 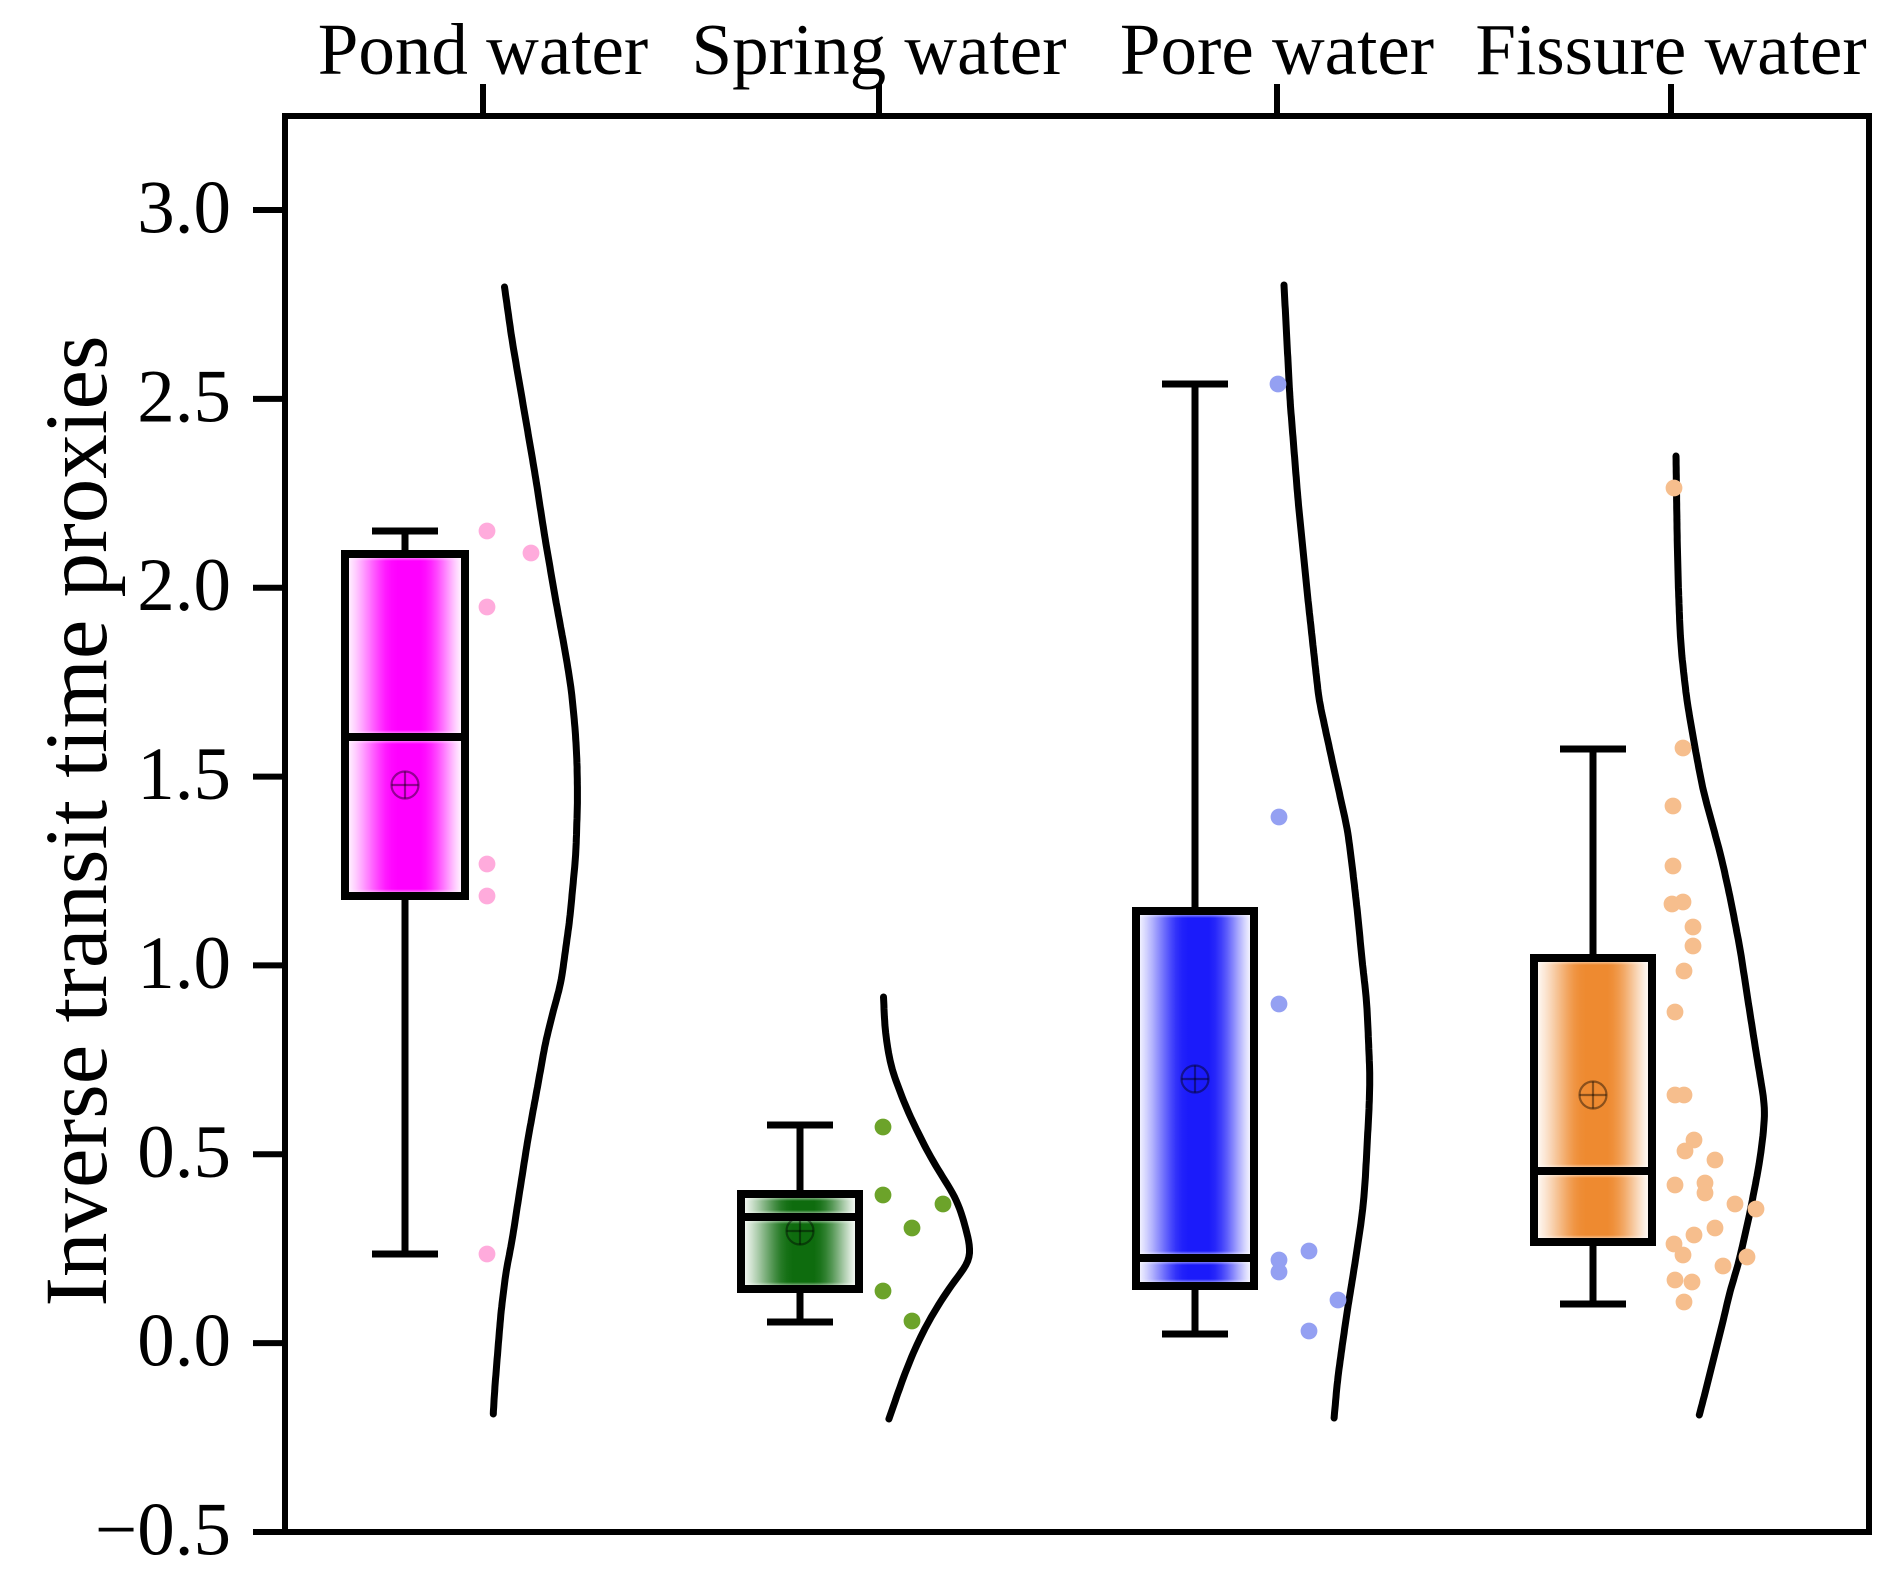 I want to click on svg-text: −0.5, so click(x=163, y=1530).